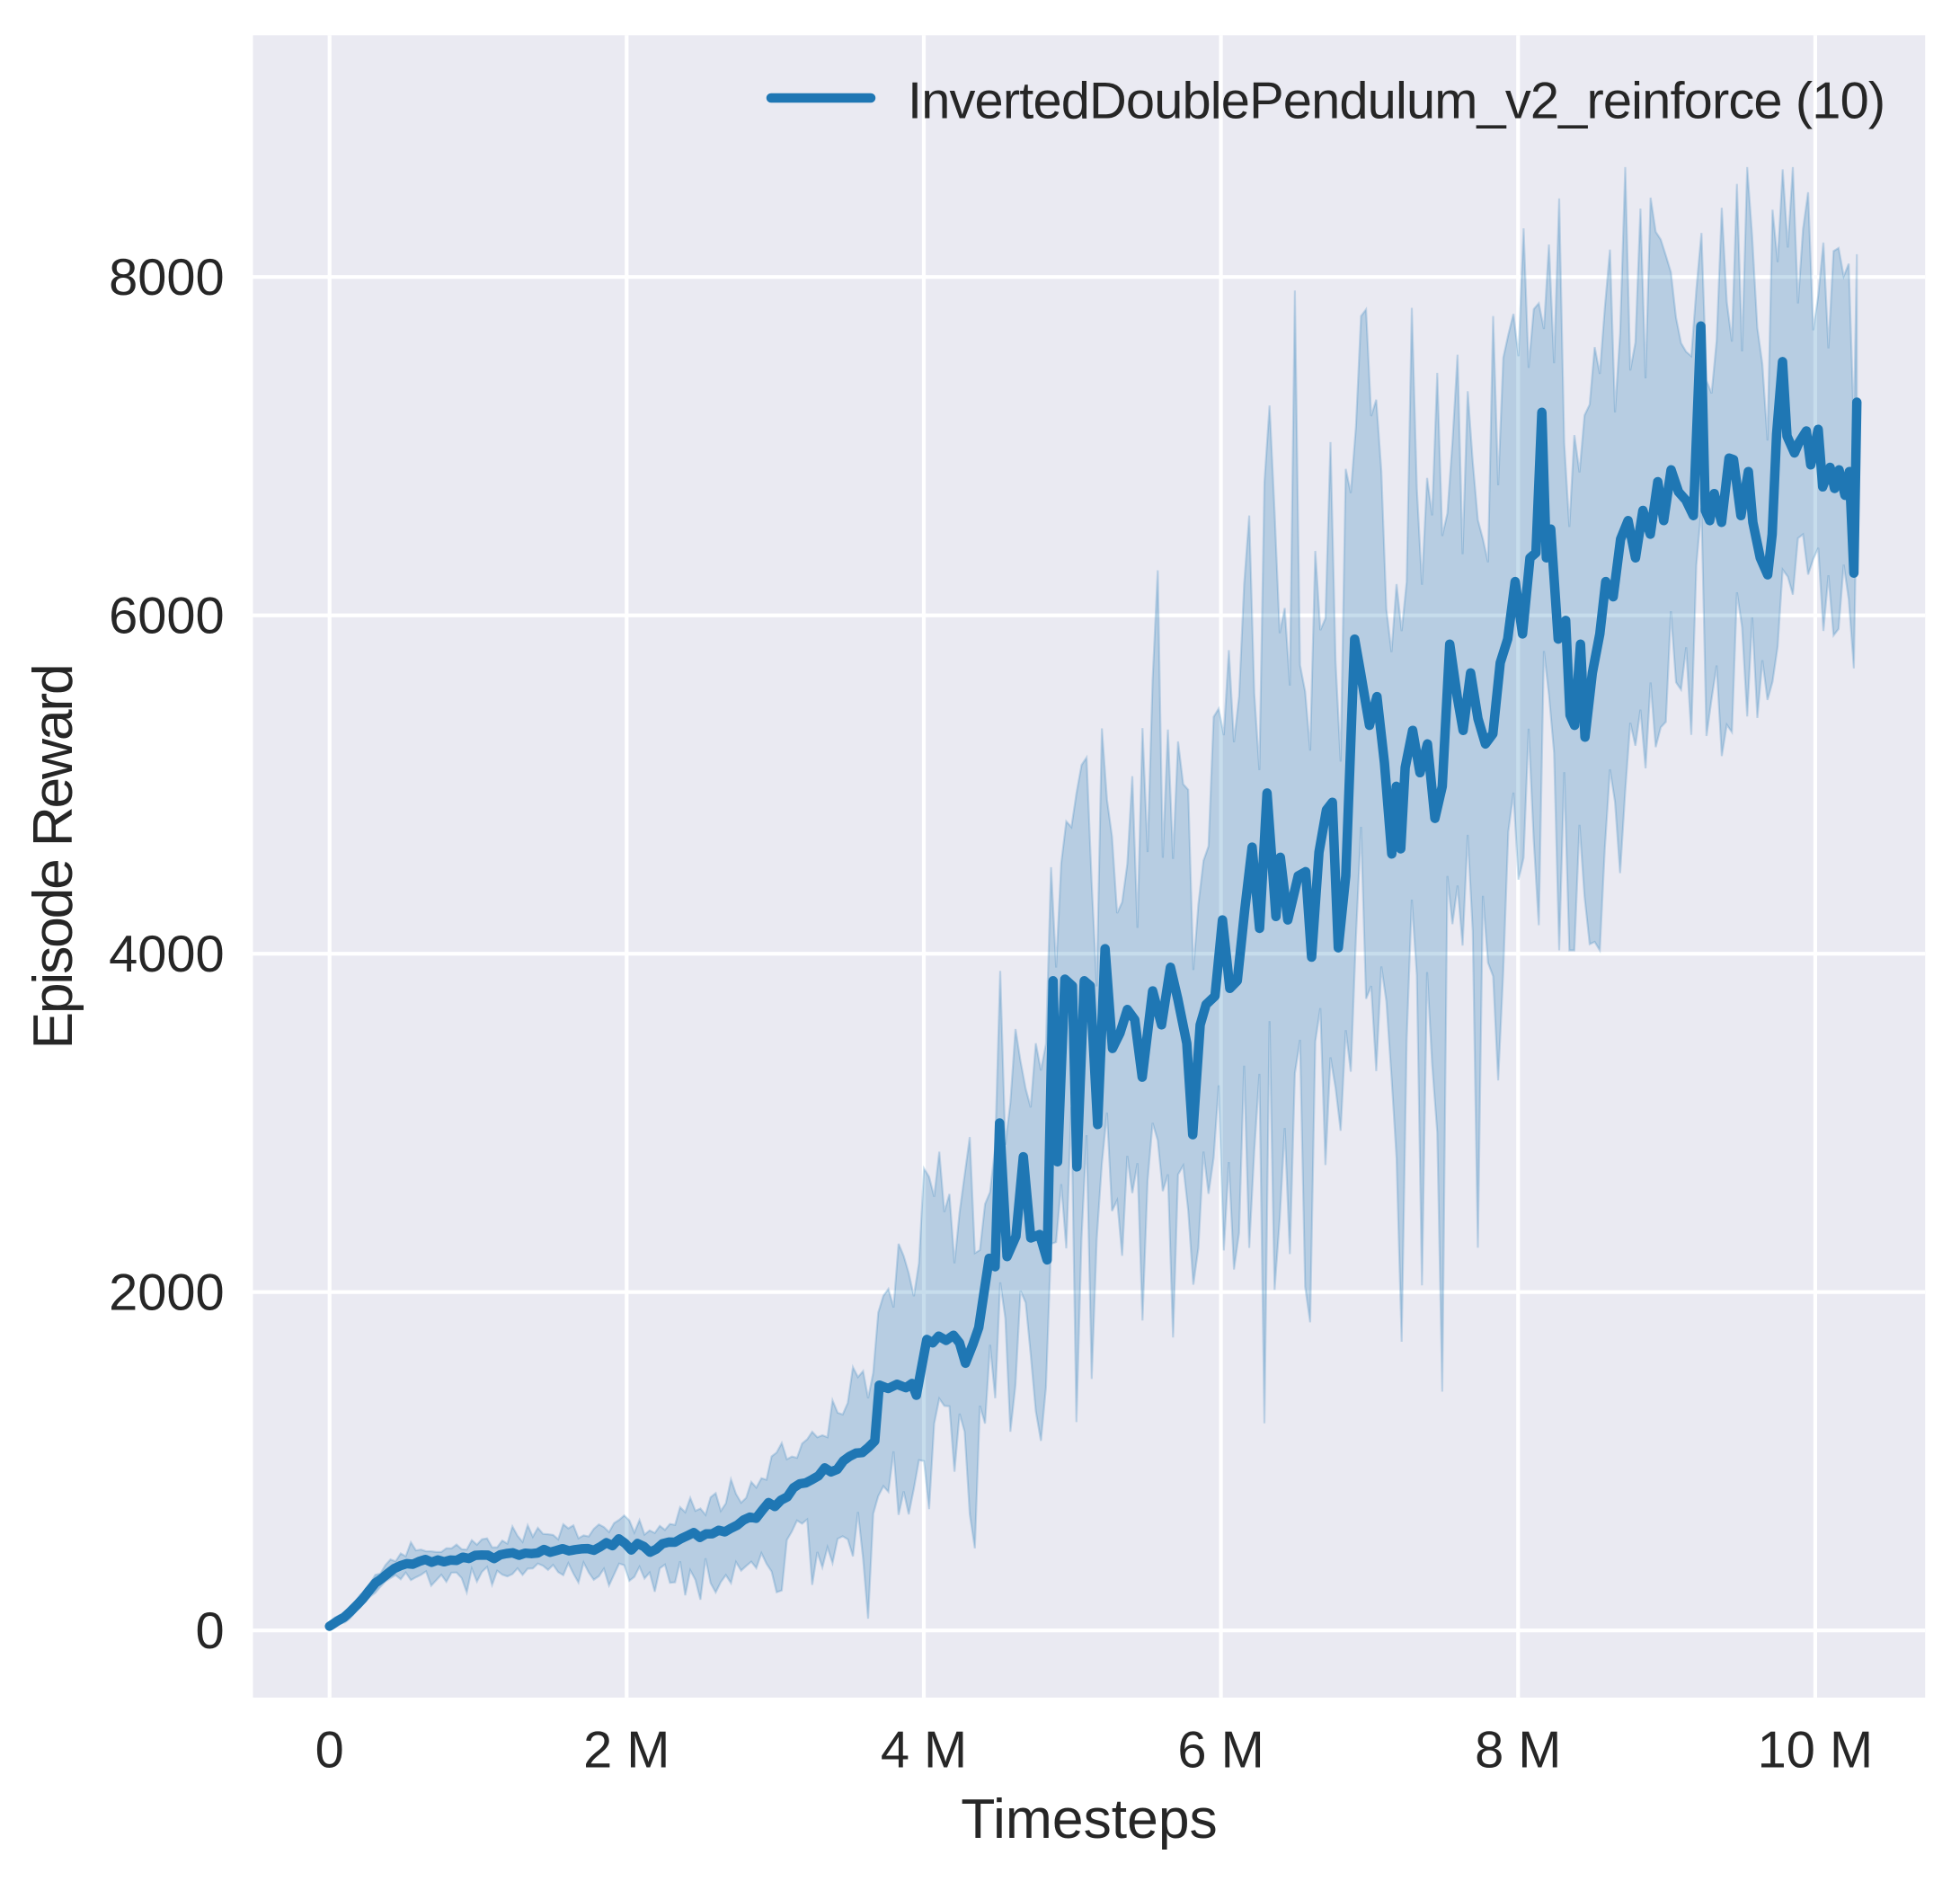 Image resolution: width=1960 pixels, height=1890 pixels. Describe the element at coordinates (626, 1750) in the screenshot. I see `svg-text: 2 M` at that location.